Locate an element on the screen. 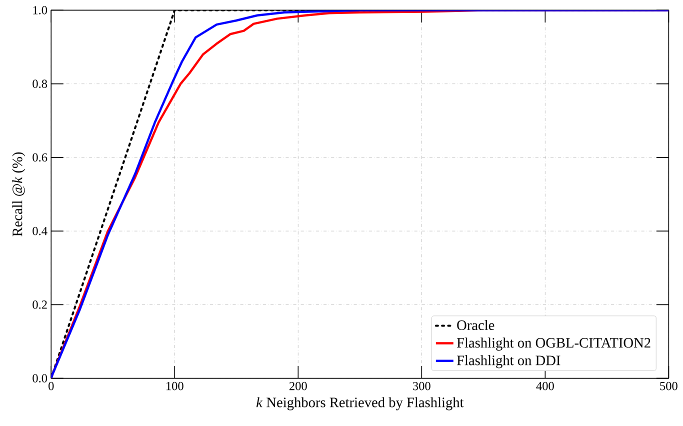 Image resolution: width=683 pixels, height=426 pixels. x-tick-label: 300 is located at coordinates (421, 386).